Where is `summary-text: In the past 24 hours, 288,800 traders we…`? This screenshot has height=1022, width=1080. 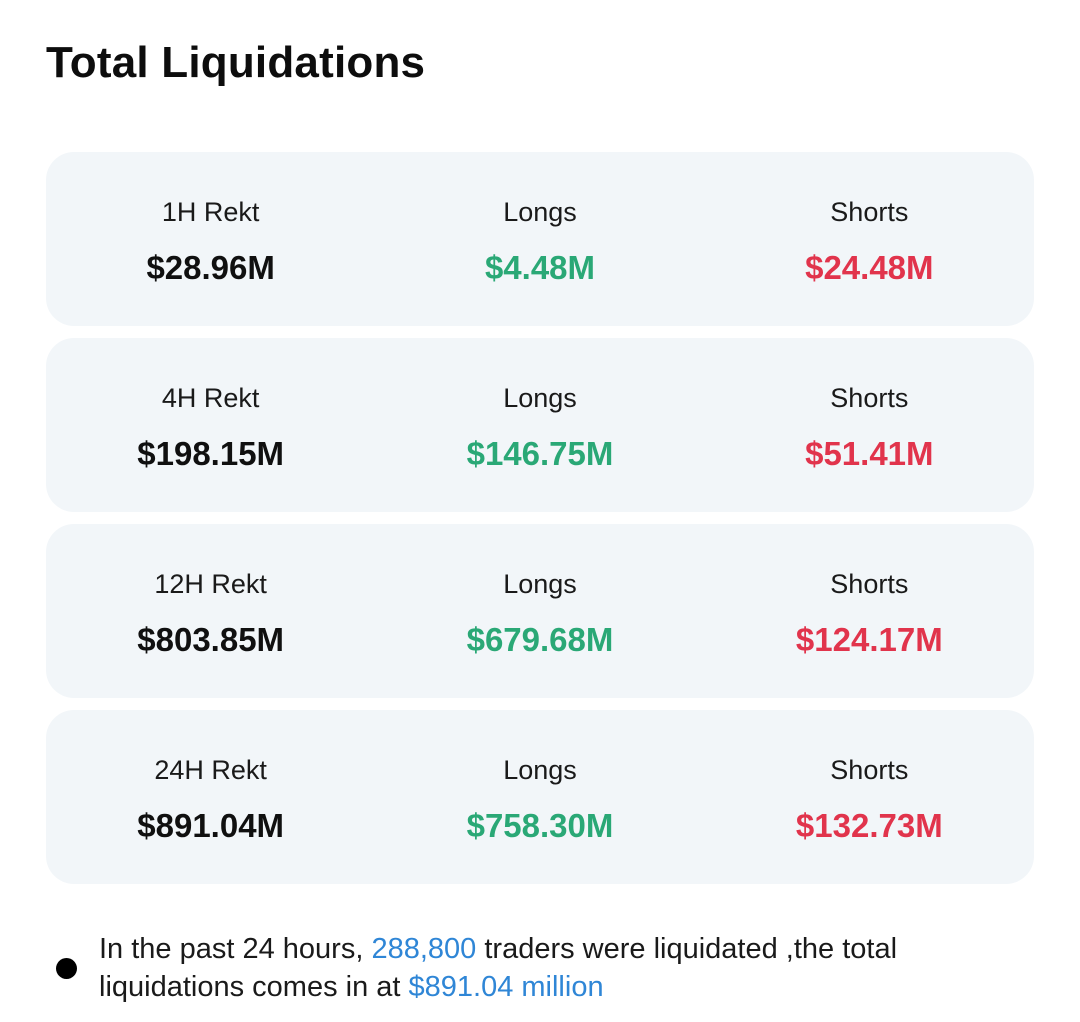 summary-text: In the past 24 hours, 288,800 traders we… is located at coordinates (557, 968).